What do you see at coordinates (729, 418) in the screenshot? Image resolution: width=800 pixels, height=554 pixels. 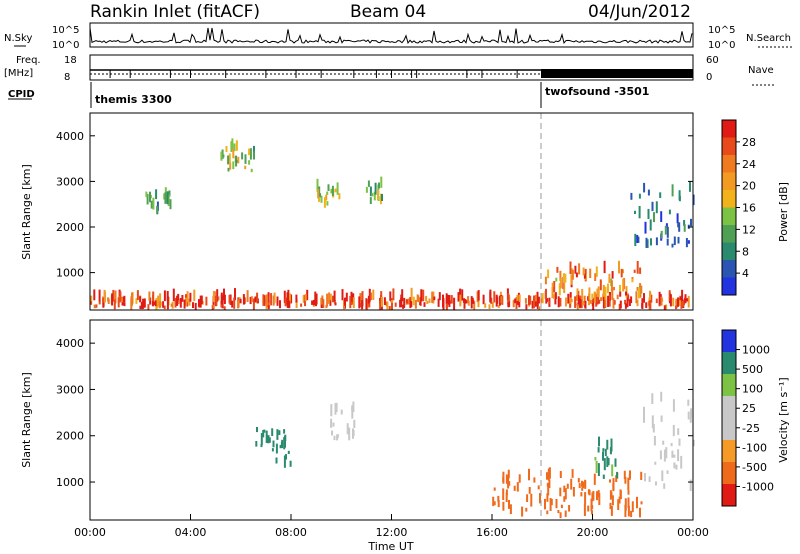 I see `velocity-colorbar-swatches` at bounding box center [729, 418].